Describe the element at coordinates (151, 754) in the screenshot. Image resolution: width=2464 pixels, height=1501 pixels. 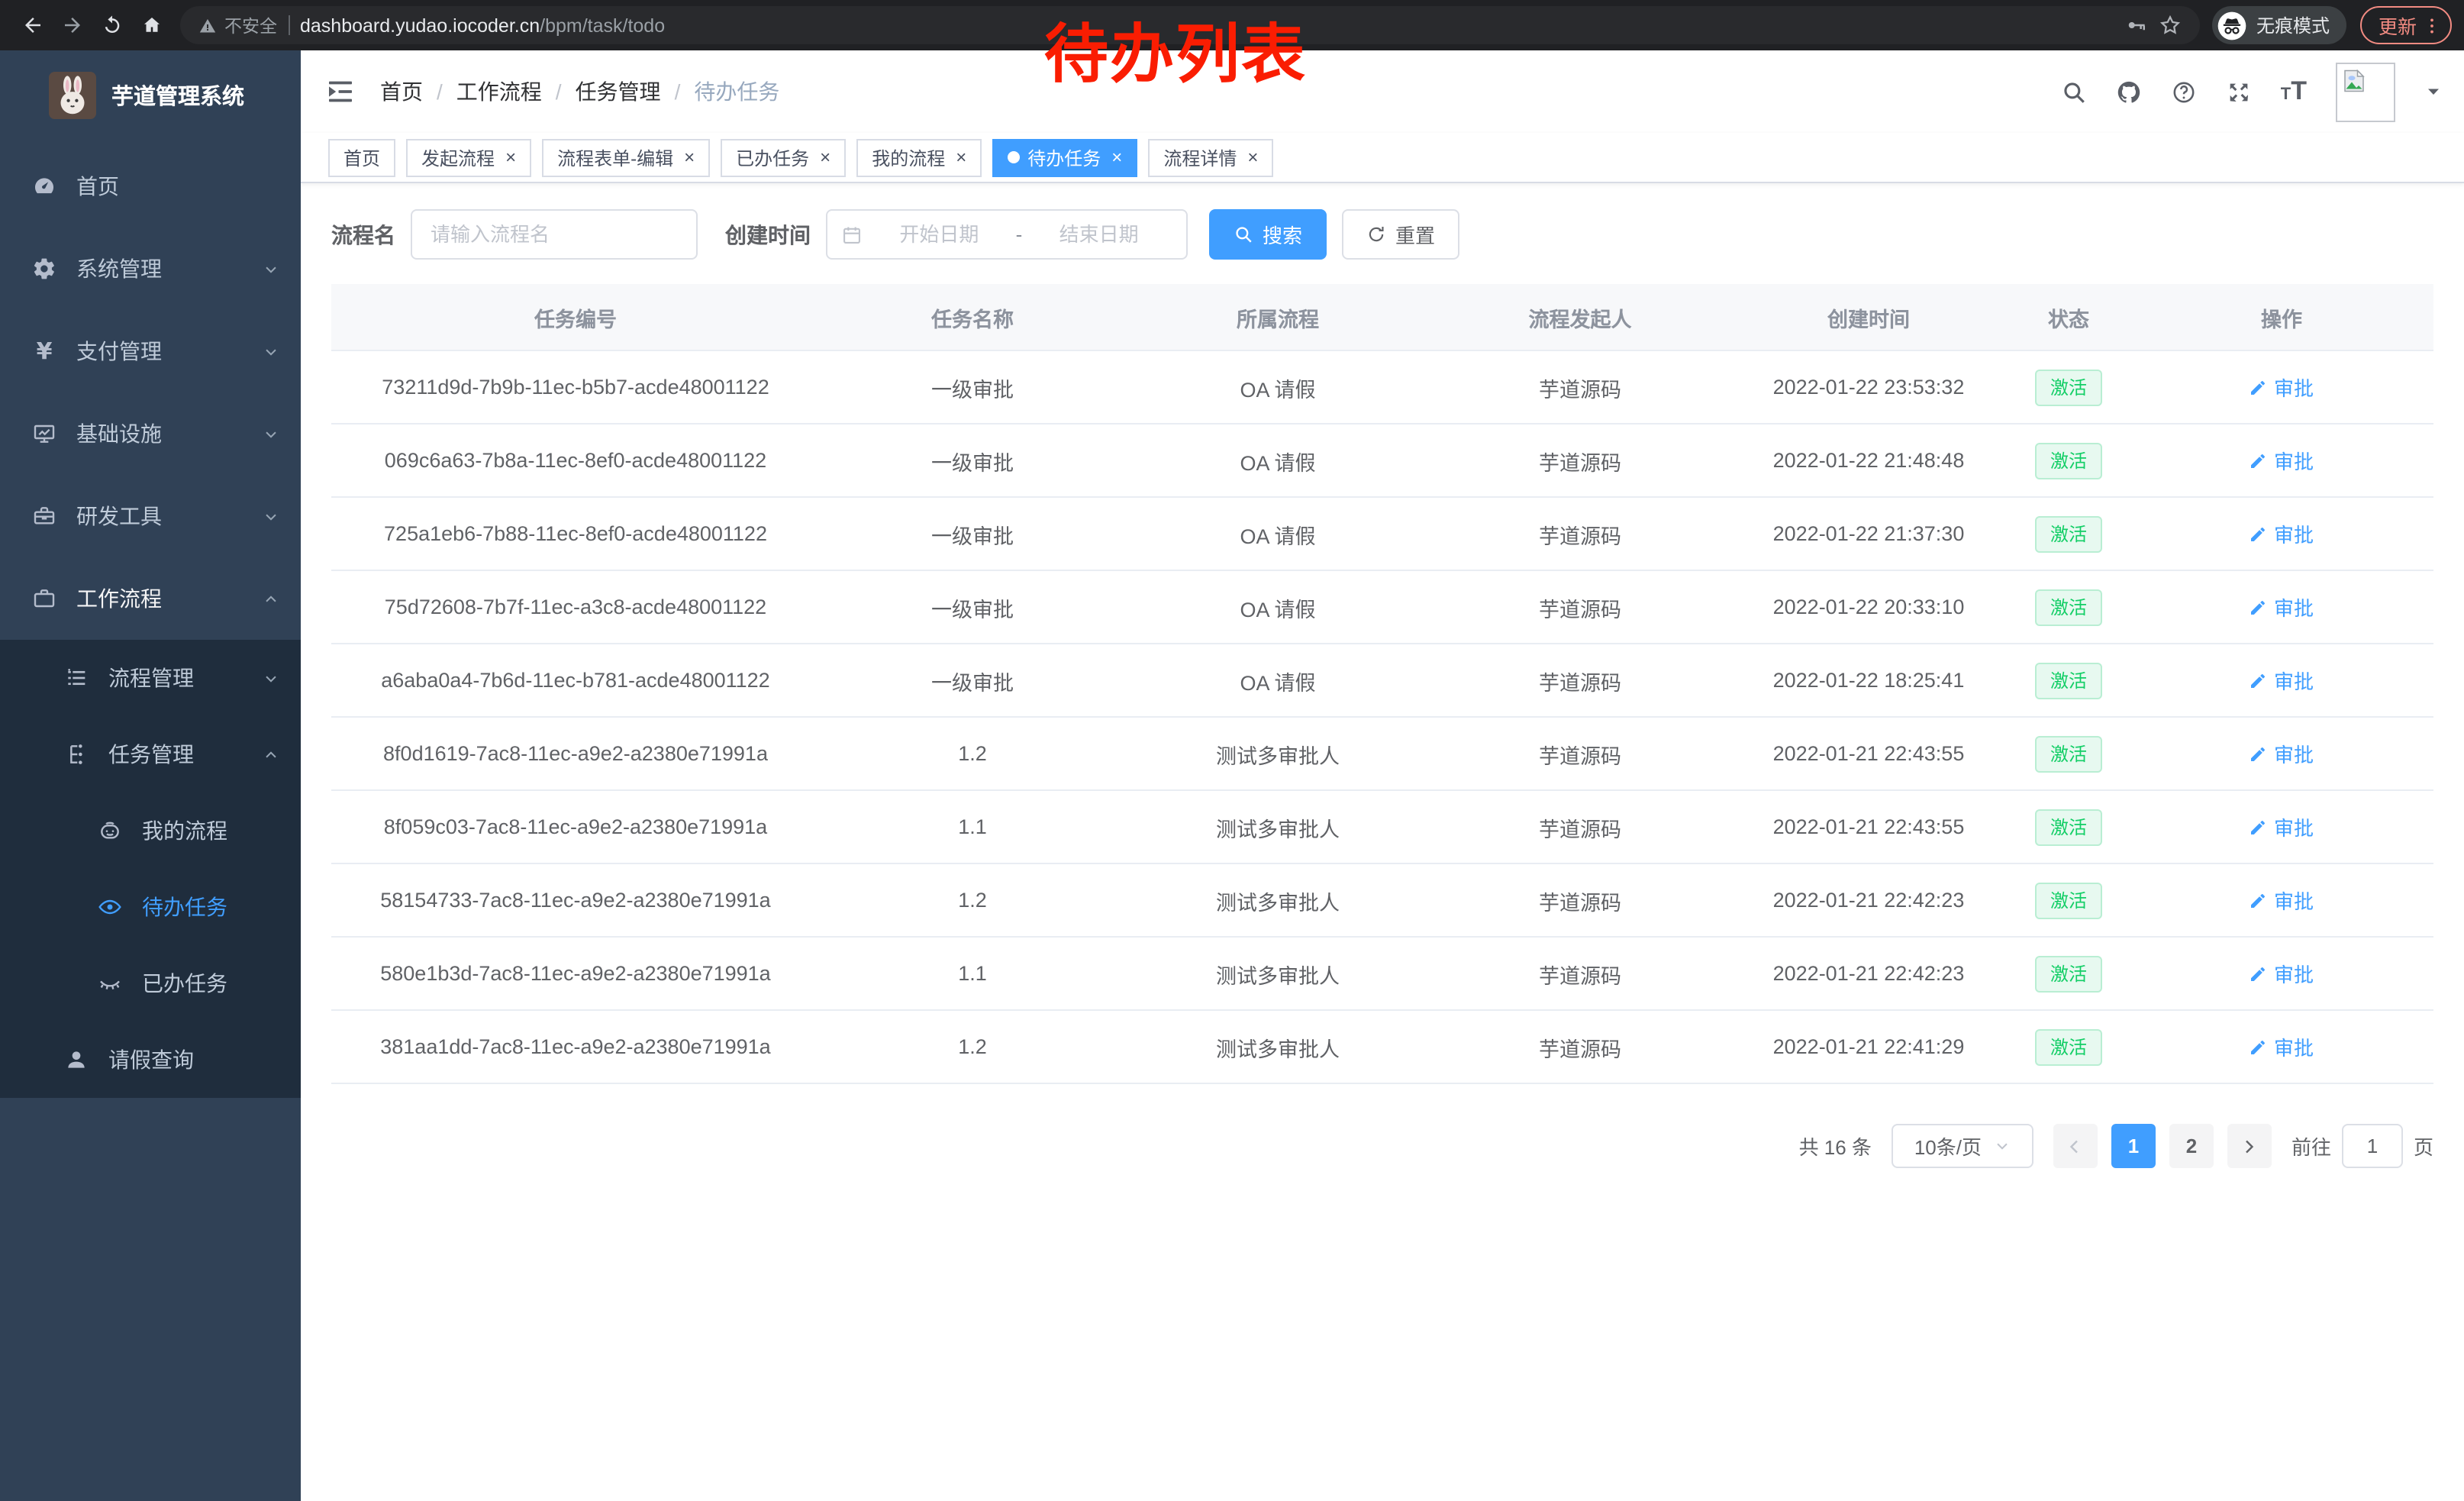
I see `sidebar-item-task-management: 任务管理` at that location.